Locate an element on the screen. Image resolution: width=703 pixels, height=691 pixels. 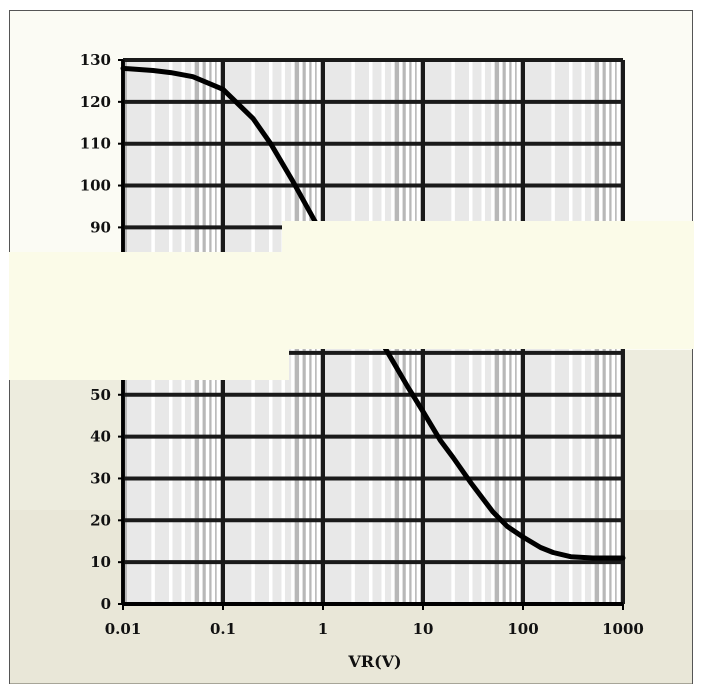
x-tick-label: 1 is located at coordinates (323, 629).